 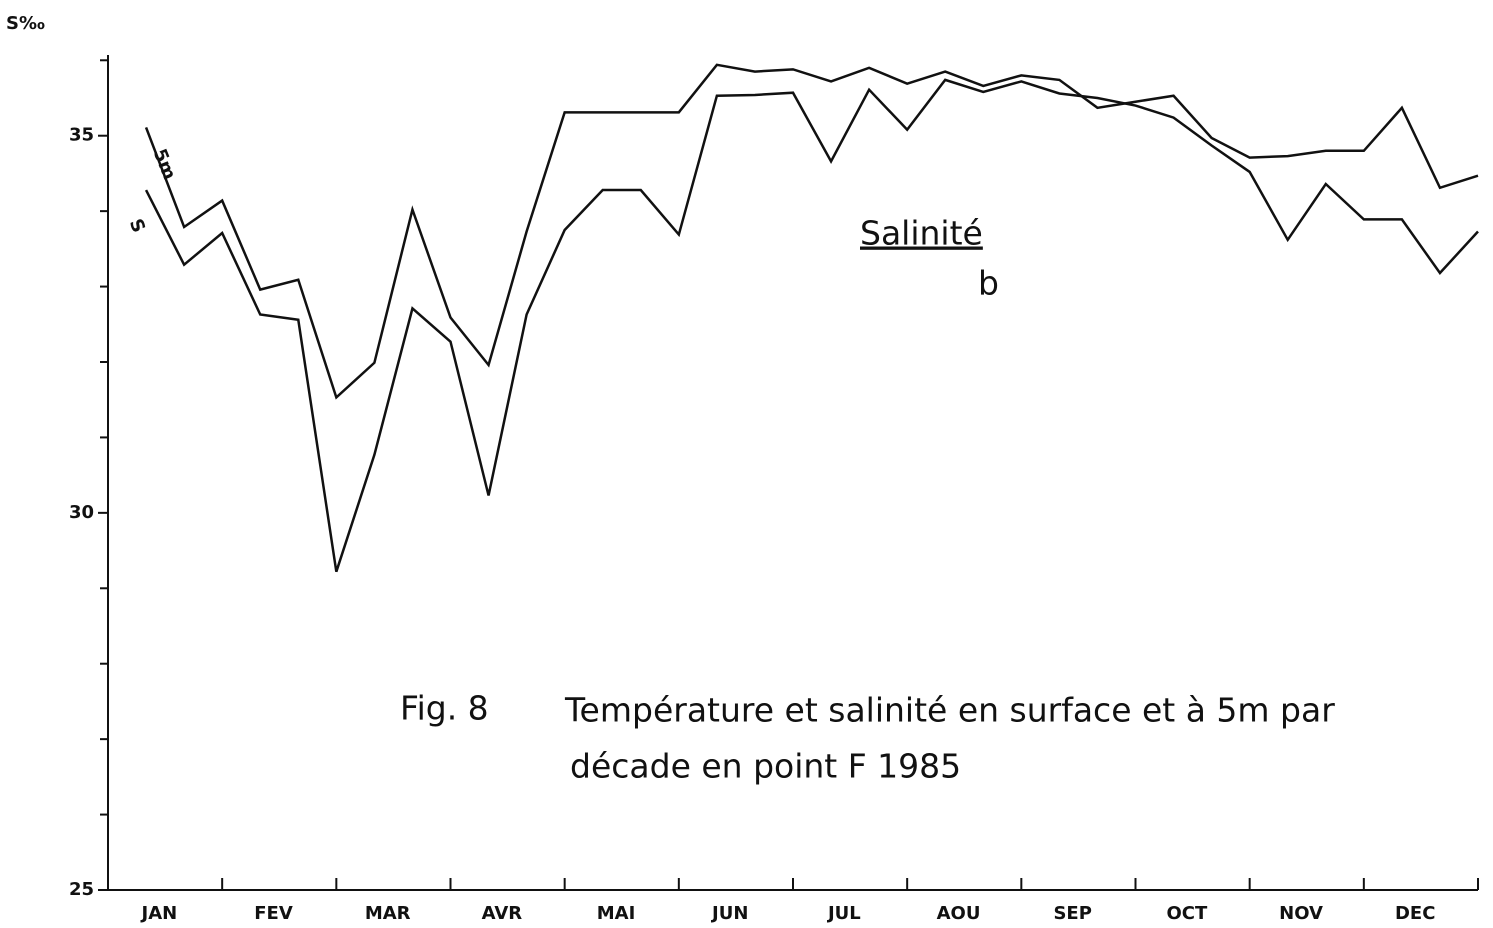 What do you see at coordinates (1187, 913) in the screenshot?
I see `x-tick-label: OCT` at bounding box center [1187, 913].